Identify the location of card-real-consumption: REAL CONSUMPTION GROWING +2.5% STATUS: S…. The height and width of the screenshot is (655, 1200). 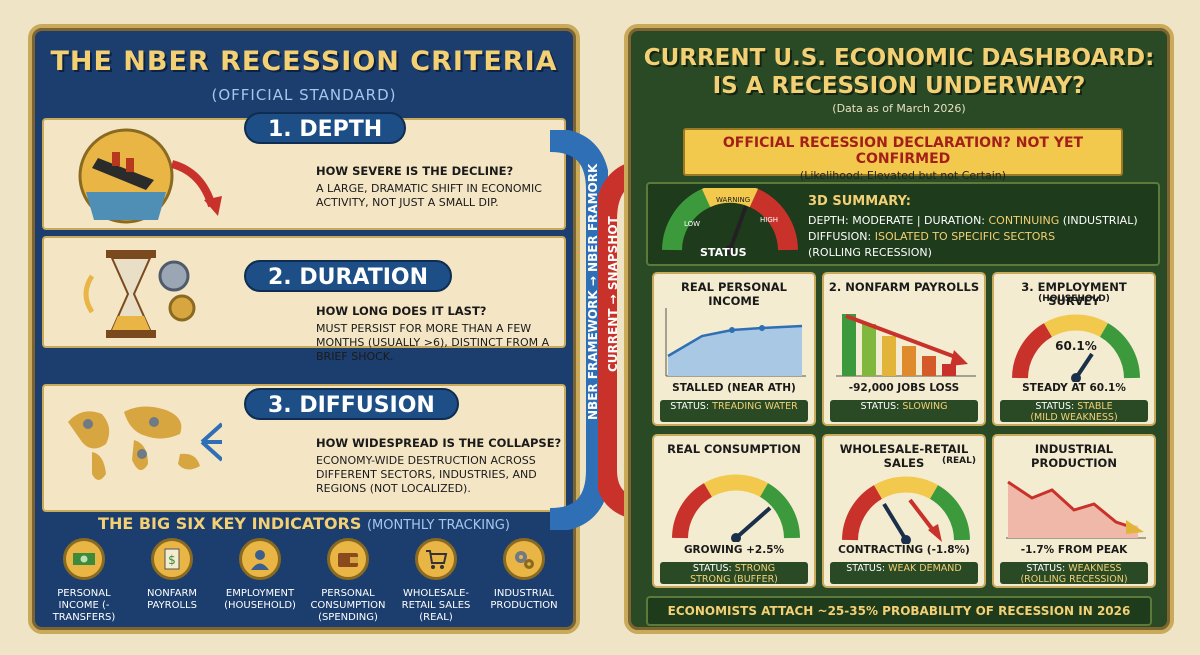
(734, 511).